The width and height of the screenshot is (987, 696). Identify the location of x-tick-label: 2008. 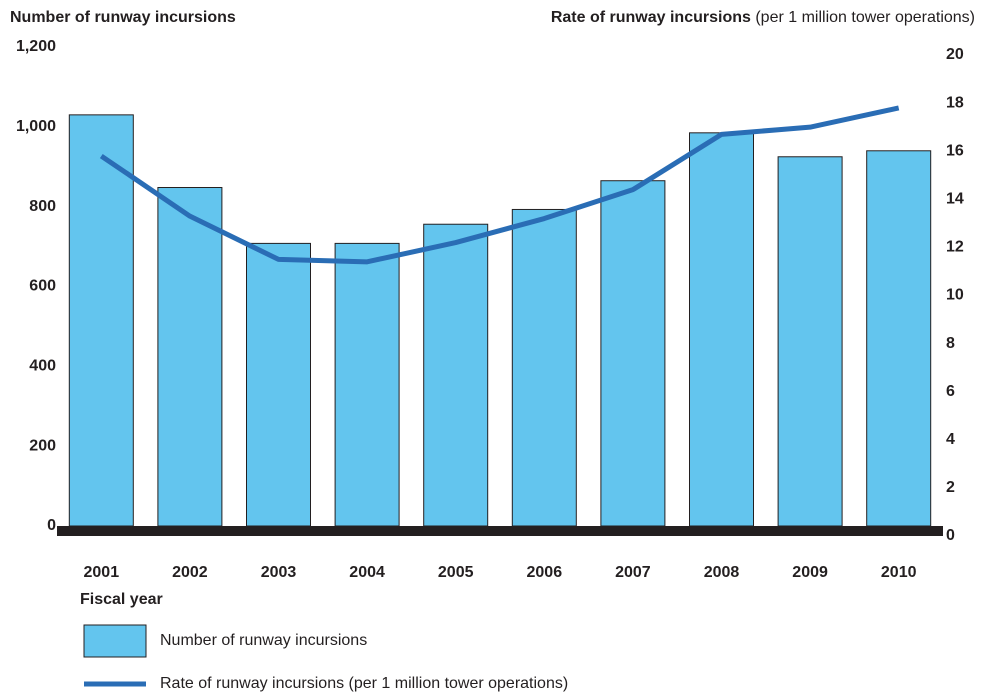
(722, 572).